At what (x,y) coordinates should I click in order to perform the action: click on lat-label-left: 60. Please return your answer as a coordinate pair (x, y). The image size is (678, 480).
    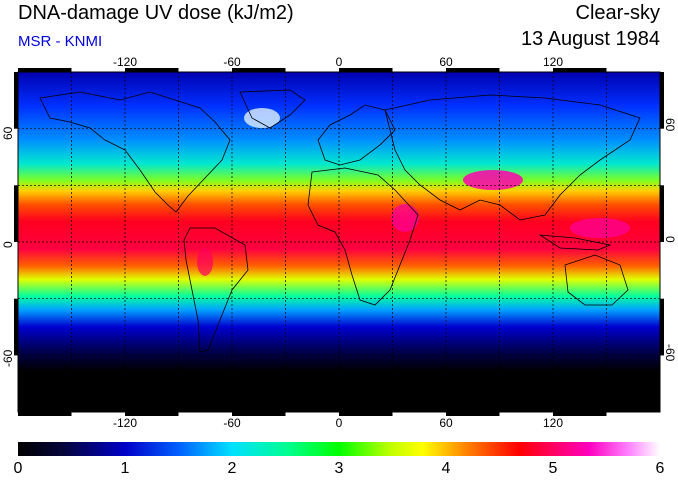
    Looking at the image, I should click on (8, 133).